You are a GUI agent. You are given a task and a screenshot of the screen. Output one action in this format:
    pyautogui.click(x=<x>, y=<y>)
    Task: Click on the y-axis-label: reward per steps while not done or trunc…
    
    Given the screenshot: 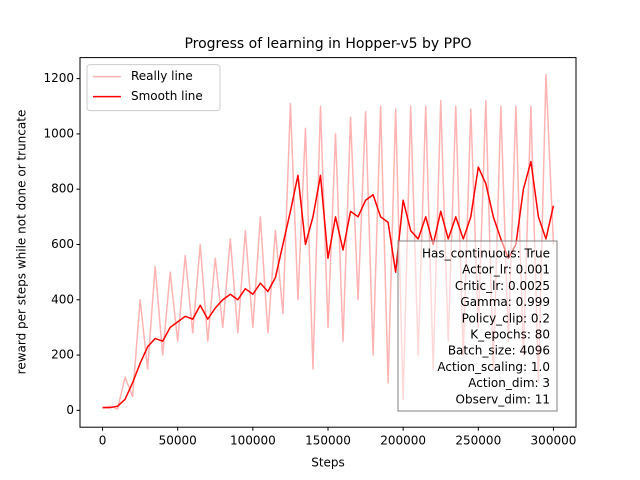 What is the action you would take?
    pyautogui.click(x=22, y=242)
    